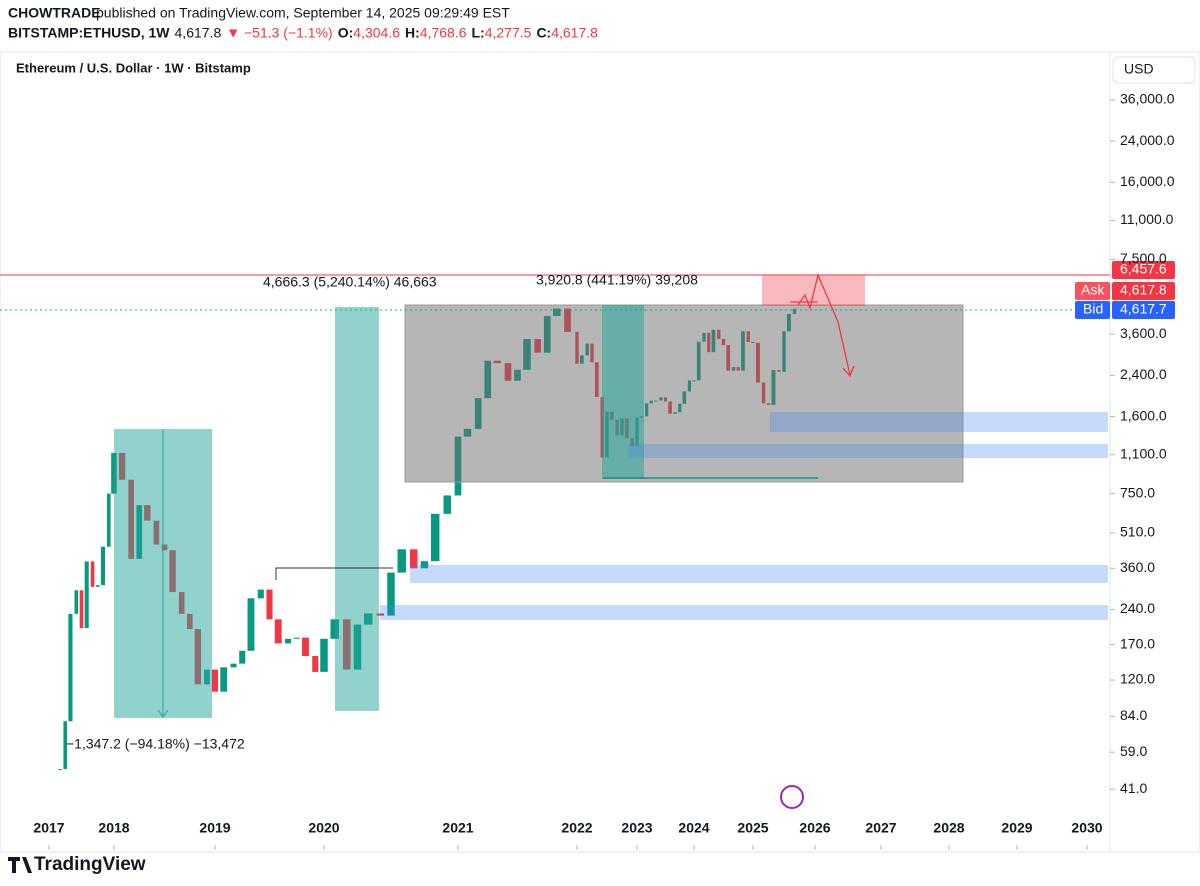 Image resolution: width=1200 pixels, height=886 pixels. Describe the element at coordinates (1143, 453) in the screenshot. I see `y-tick-label: 1,100.0` at that location.